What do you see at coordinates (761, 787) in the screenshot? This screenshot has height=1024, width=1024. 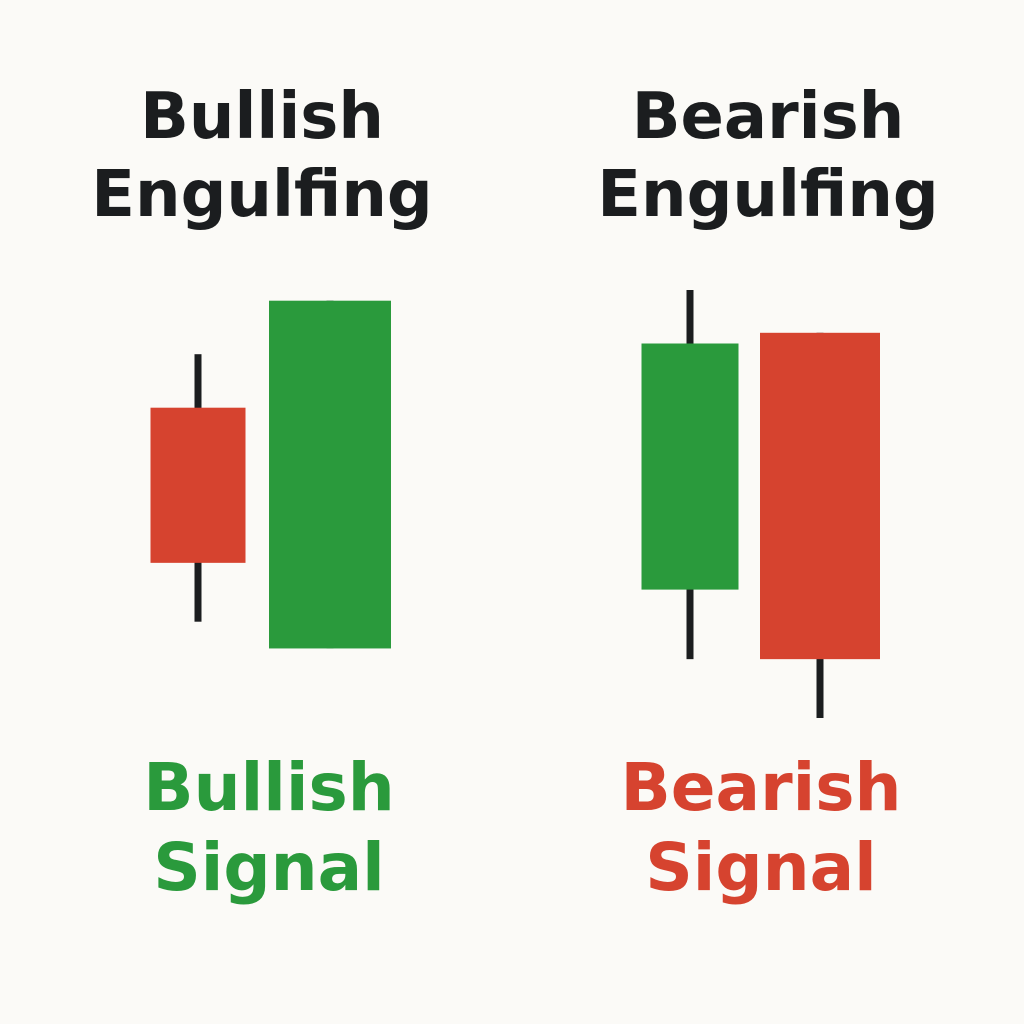 I see `bearish-signal-line1: Bearish` at bounding box center [761, 787].